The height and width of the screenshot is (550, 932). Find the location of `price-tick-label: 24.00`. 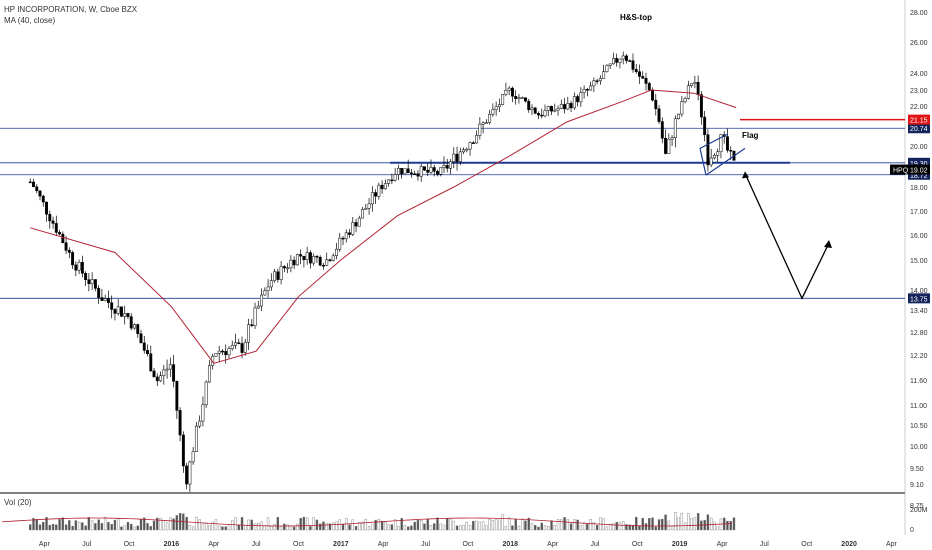

price-tick-label: 24.00 is located at coordinates (919, 74).